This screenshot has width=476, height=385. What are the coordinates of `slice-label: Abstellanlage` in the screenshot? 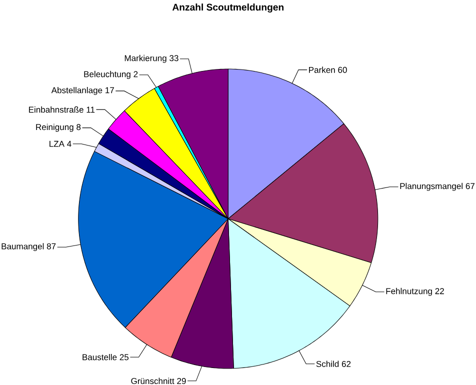 It's located at (76, 90).